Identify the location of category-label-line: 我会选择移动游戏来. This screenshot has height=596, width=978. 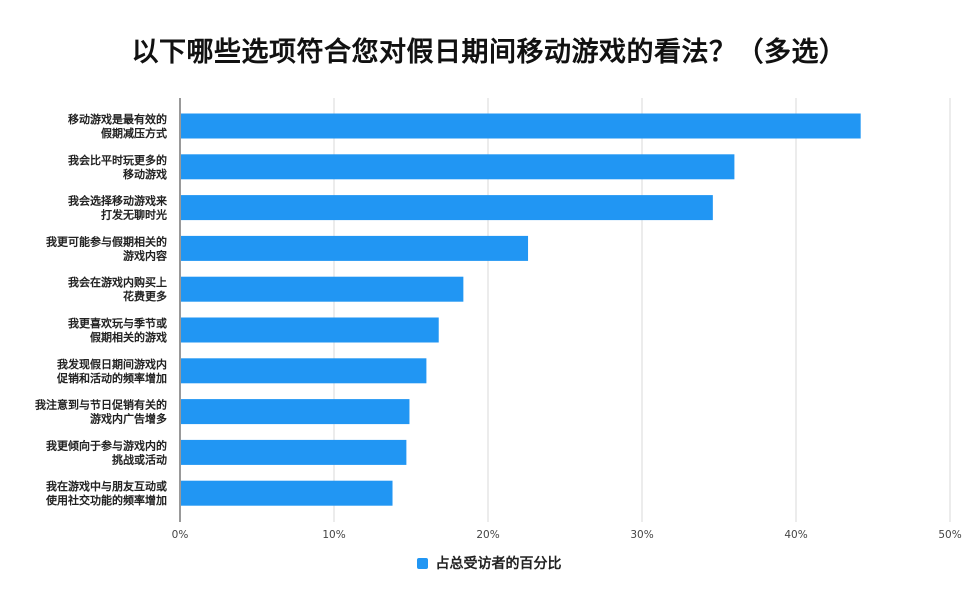
(118, 201).